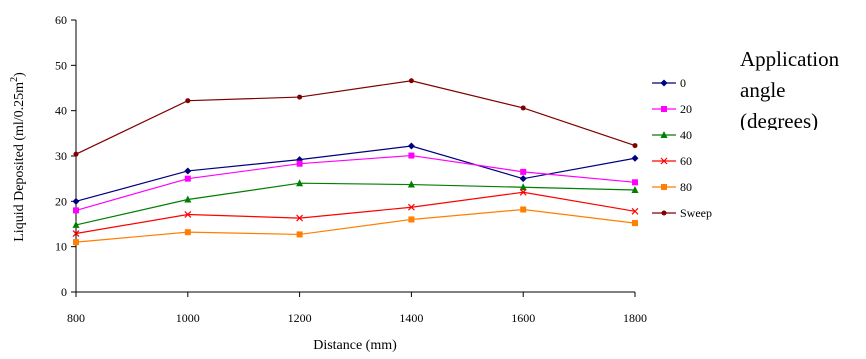 The image size is (866, 359). Describe the element at coordinates (686, 135) in the screenshot. I see `legend-label: 40` at that location.